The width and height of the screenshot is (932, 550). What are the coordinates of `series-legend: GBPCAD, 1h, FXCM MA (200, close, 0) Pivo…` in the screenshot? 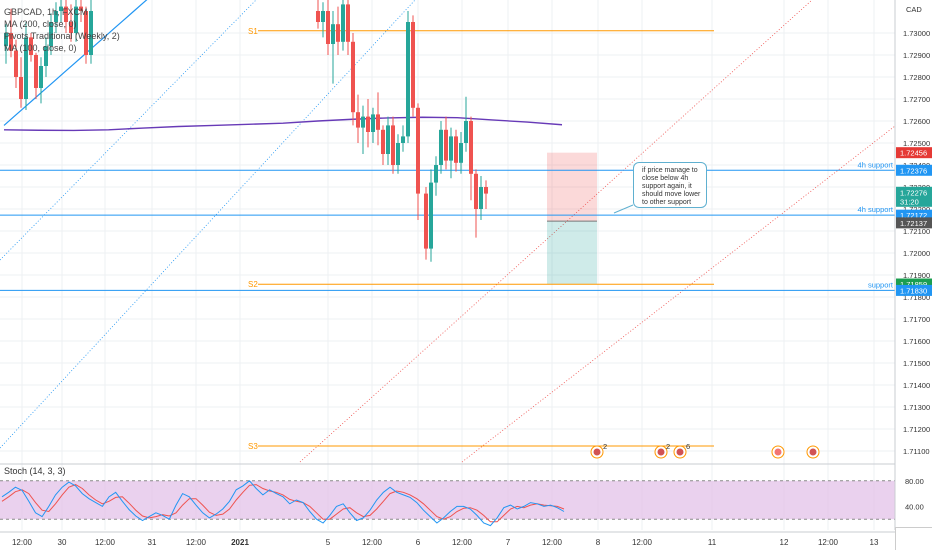 It's located at (62, 30).